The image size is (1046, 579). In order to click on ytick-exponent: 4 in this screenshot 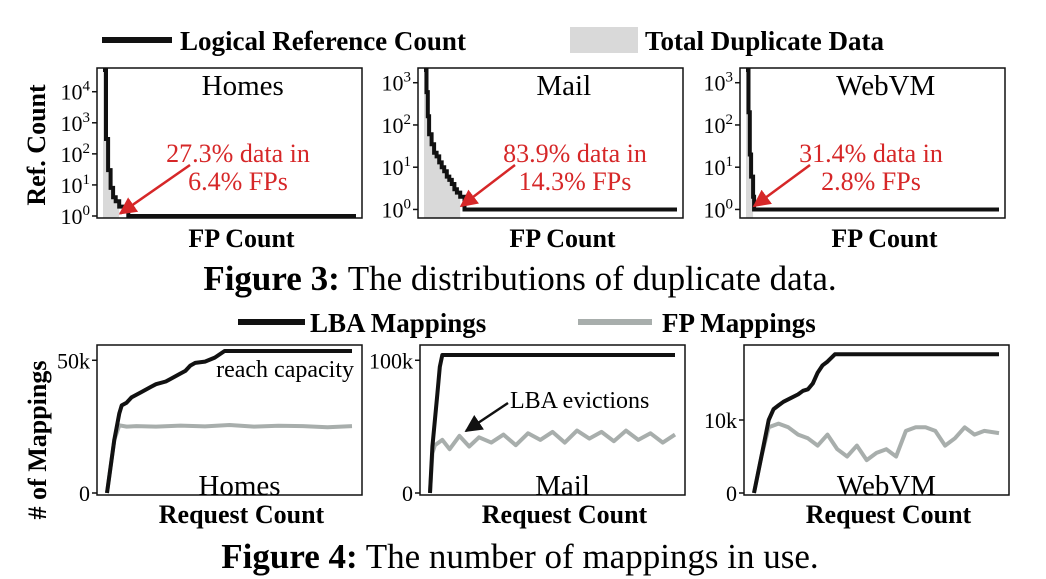, I will do `click(87, 87)`.